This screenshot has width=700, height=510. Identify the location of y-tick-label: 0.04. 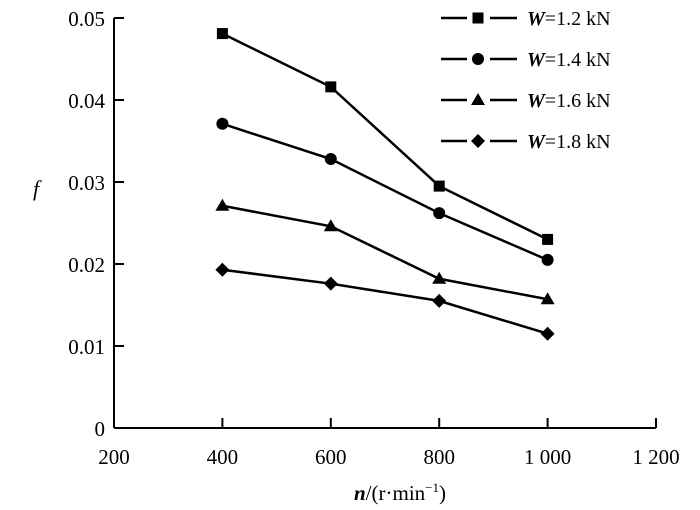
(86, 101).